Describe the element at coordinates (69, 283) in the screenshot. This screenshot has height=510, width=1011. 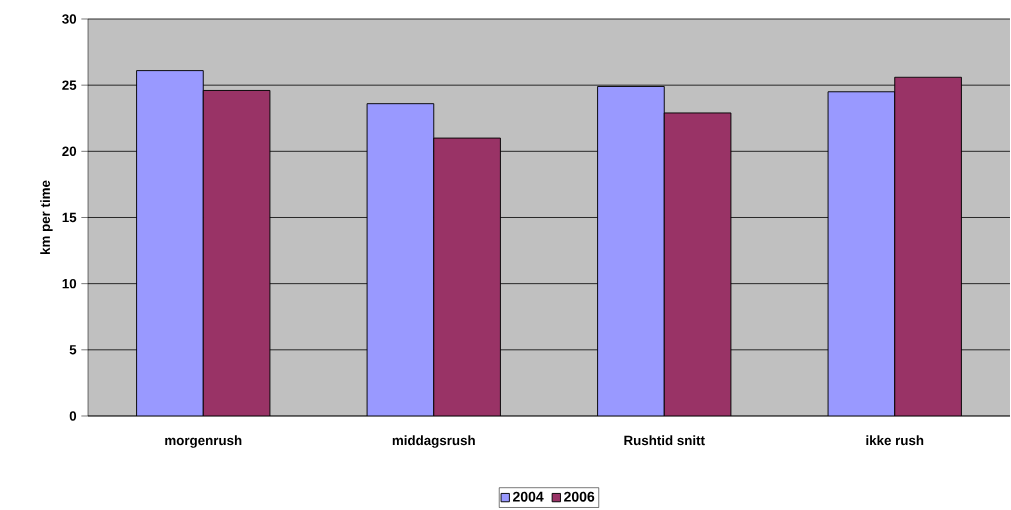
I see `y-tick-label: 10` at that location.